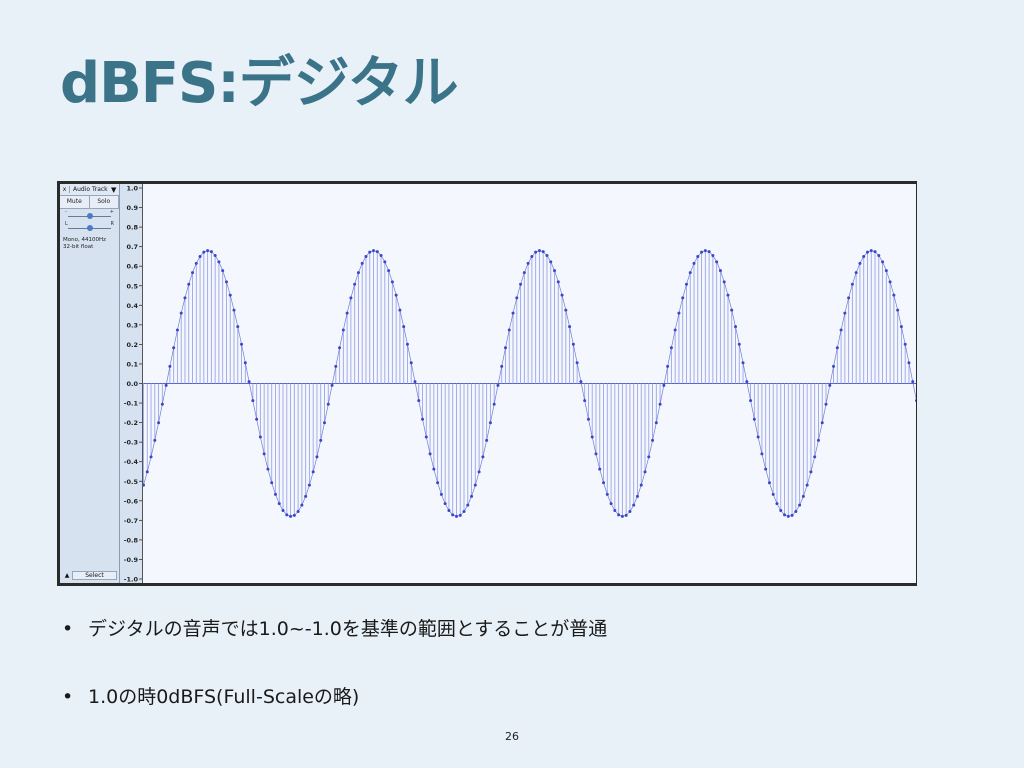  What do you see at coordinates (66, 212) in the screenshot?
I see `gain-minus-label: -` at bounding box center [66, 212].